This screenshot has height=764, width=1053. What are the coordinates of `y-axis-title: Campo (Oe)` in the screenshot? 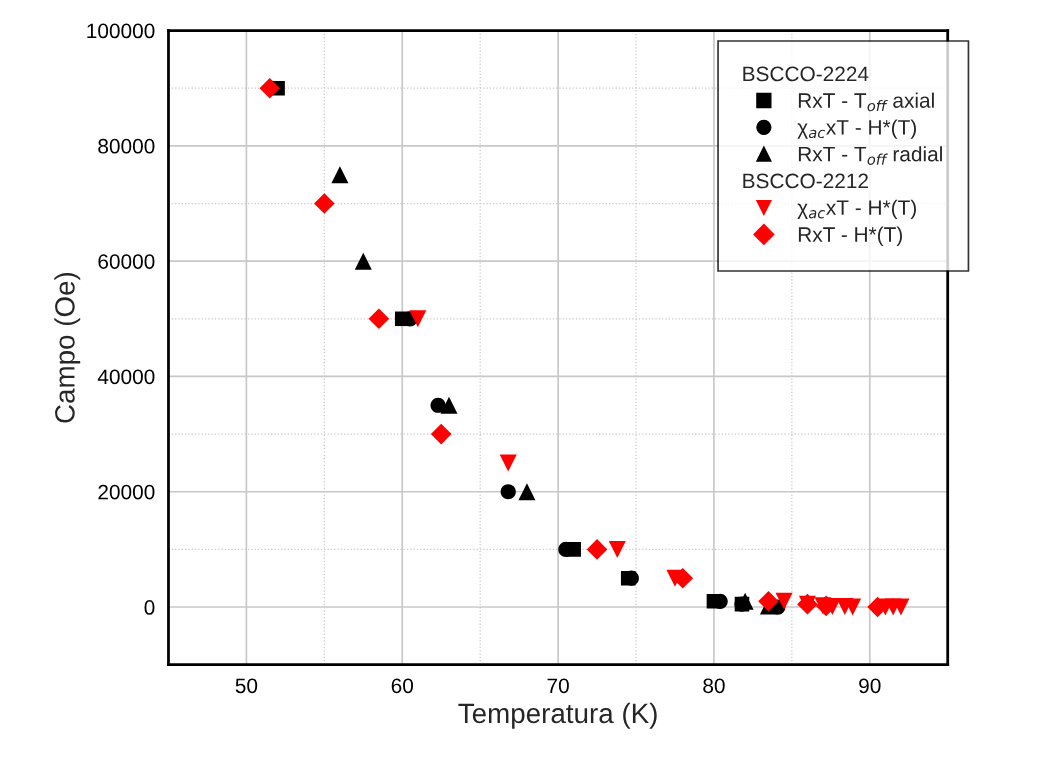 It's located at (67, 347).